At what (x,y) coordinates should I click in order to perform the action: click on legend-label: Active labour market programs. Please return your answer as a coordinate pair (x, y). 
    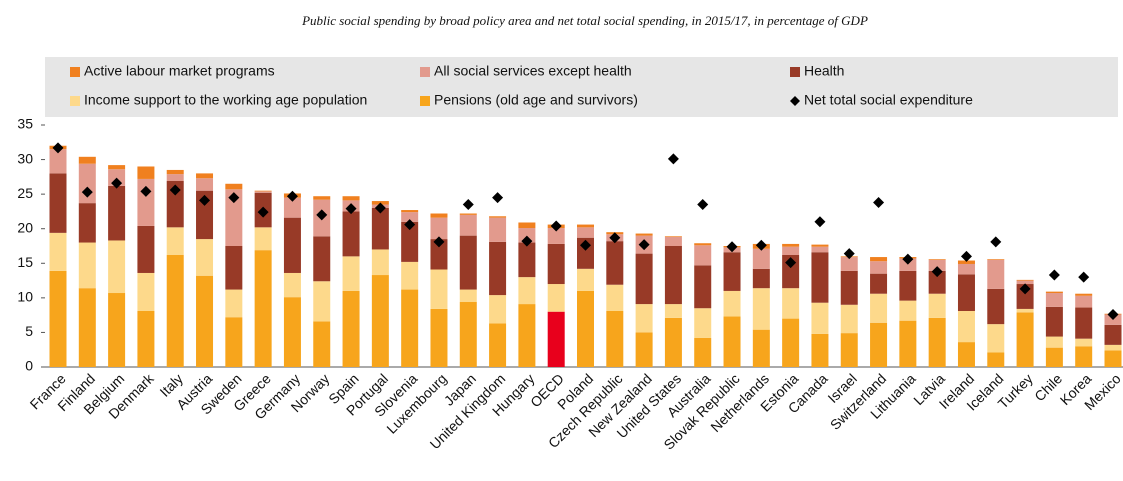
    Looking at the image, I should click on (179, 71).